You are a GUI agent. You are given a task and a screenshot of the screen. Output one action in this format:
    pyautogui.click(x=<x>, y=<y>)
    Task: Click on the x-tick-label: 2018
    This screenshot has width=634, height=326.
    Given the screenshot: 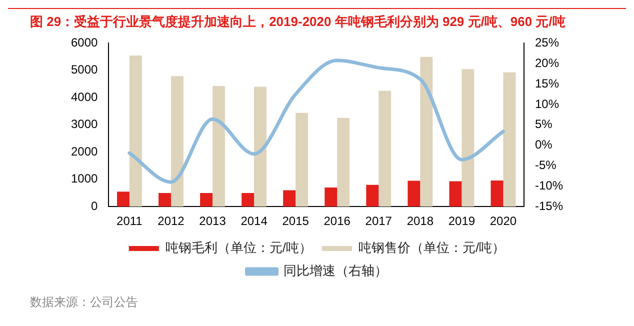 What is the action you would take?
    pyautogui.click(x=420, y=221)
    